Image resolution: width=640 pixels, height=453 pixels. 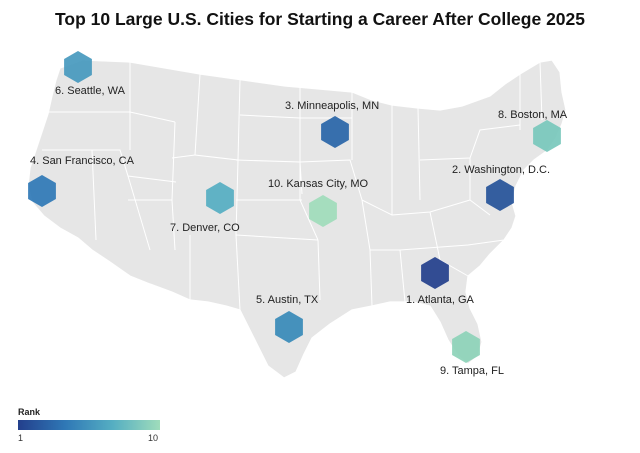 I want to click on legend-min-label: 1, so click(x=21, y=438).